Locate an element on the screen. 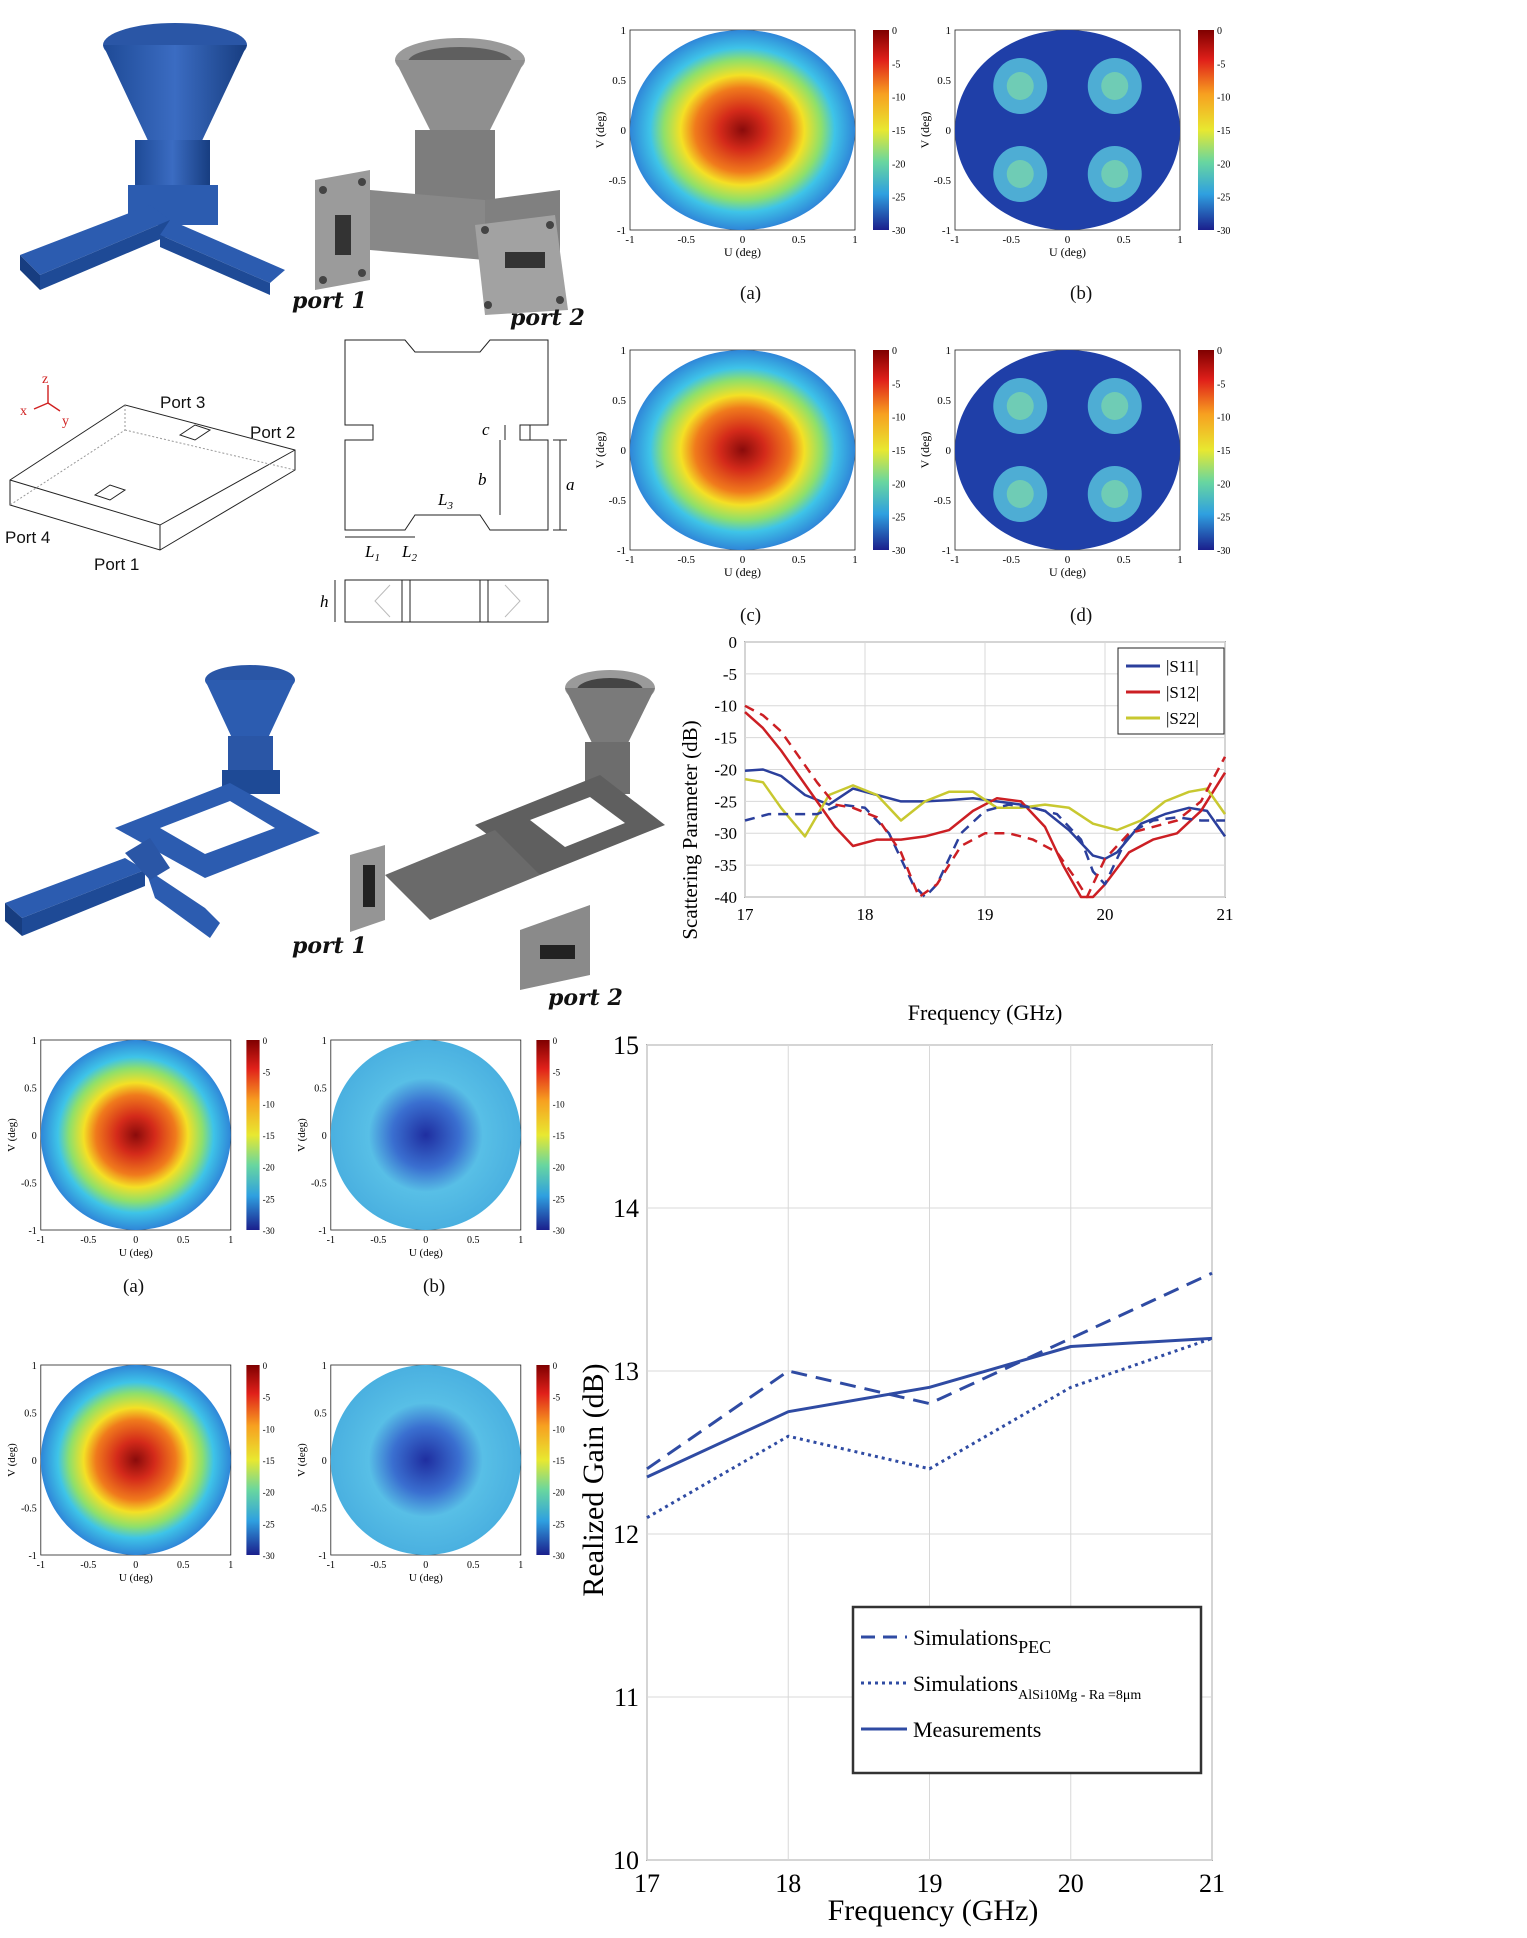 The width and height of the screenshot is (1527, 1938). axis-y-label: y is located at coordinates (65, 421).